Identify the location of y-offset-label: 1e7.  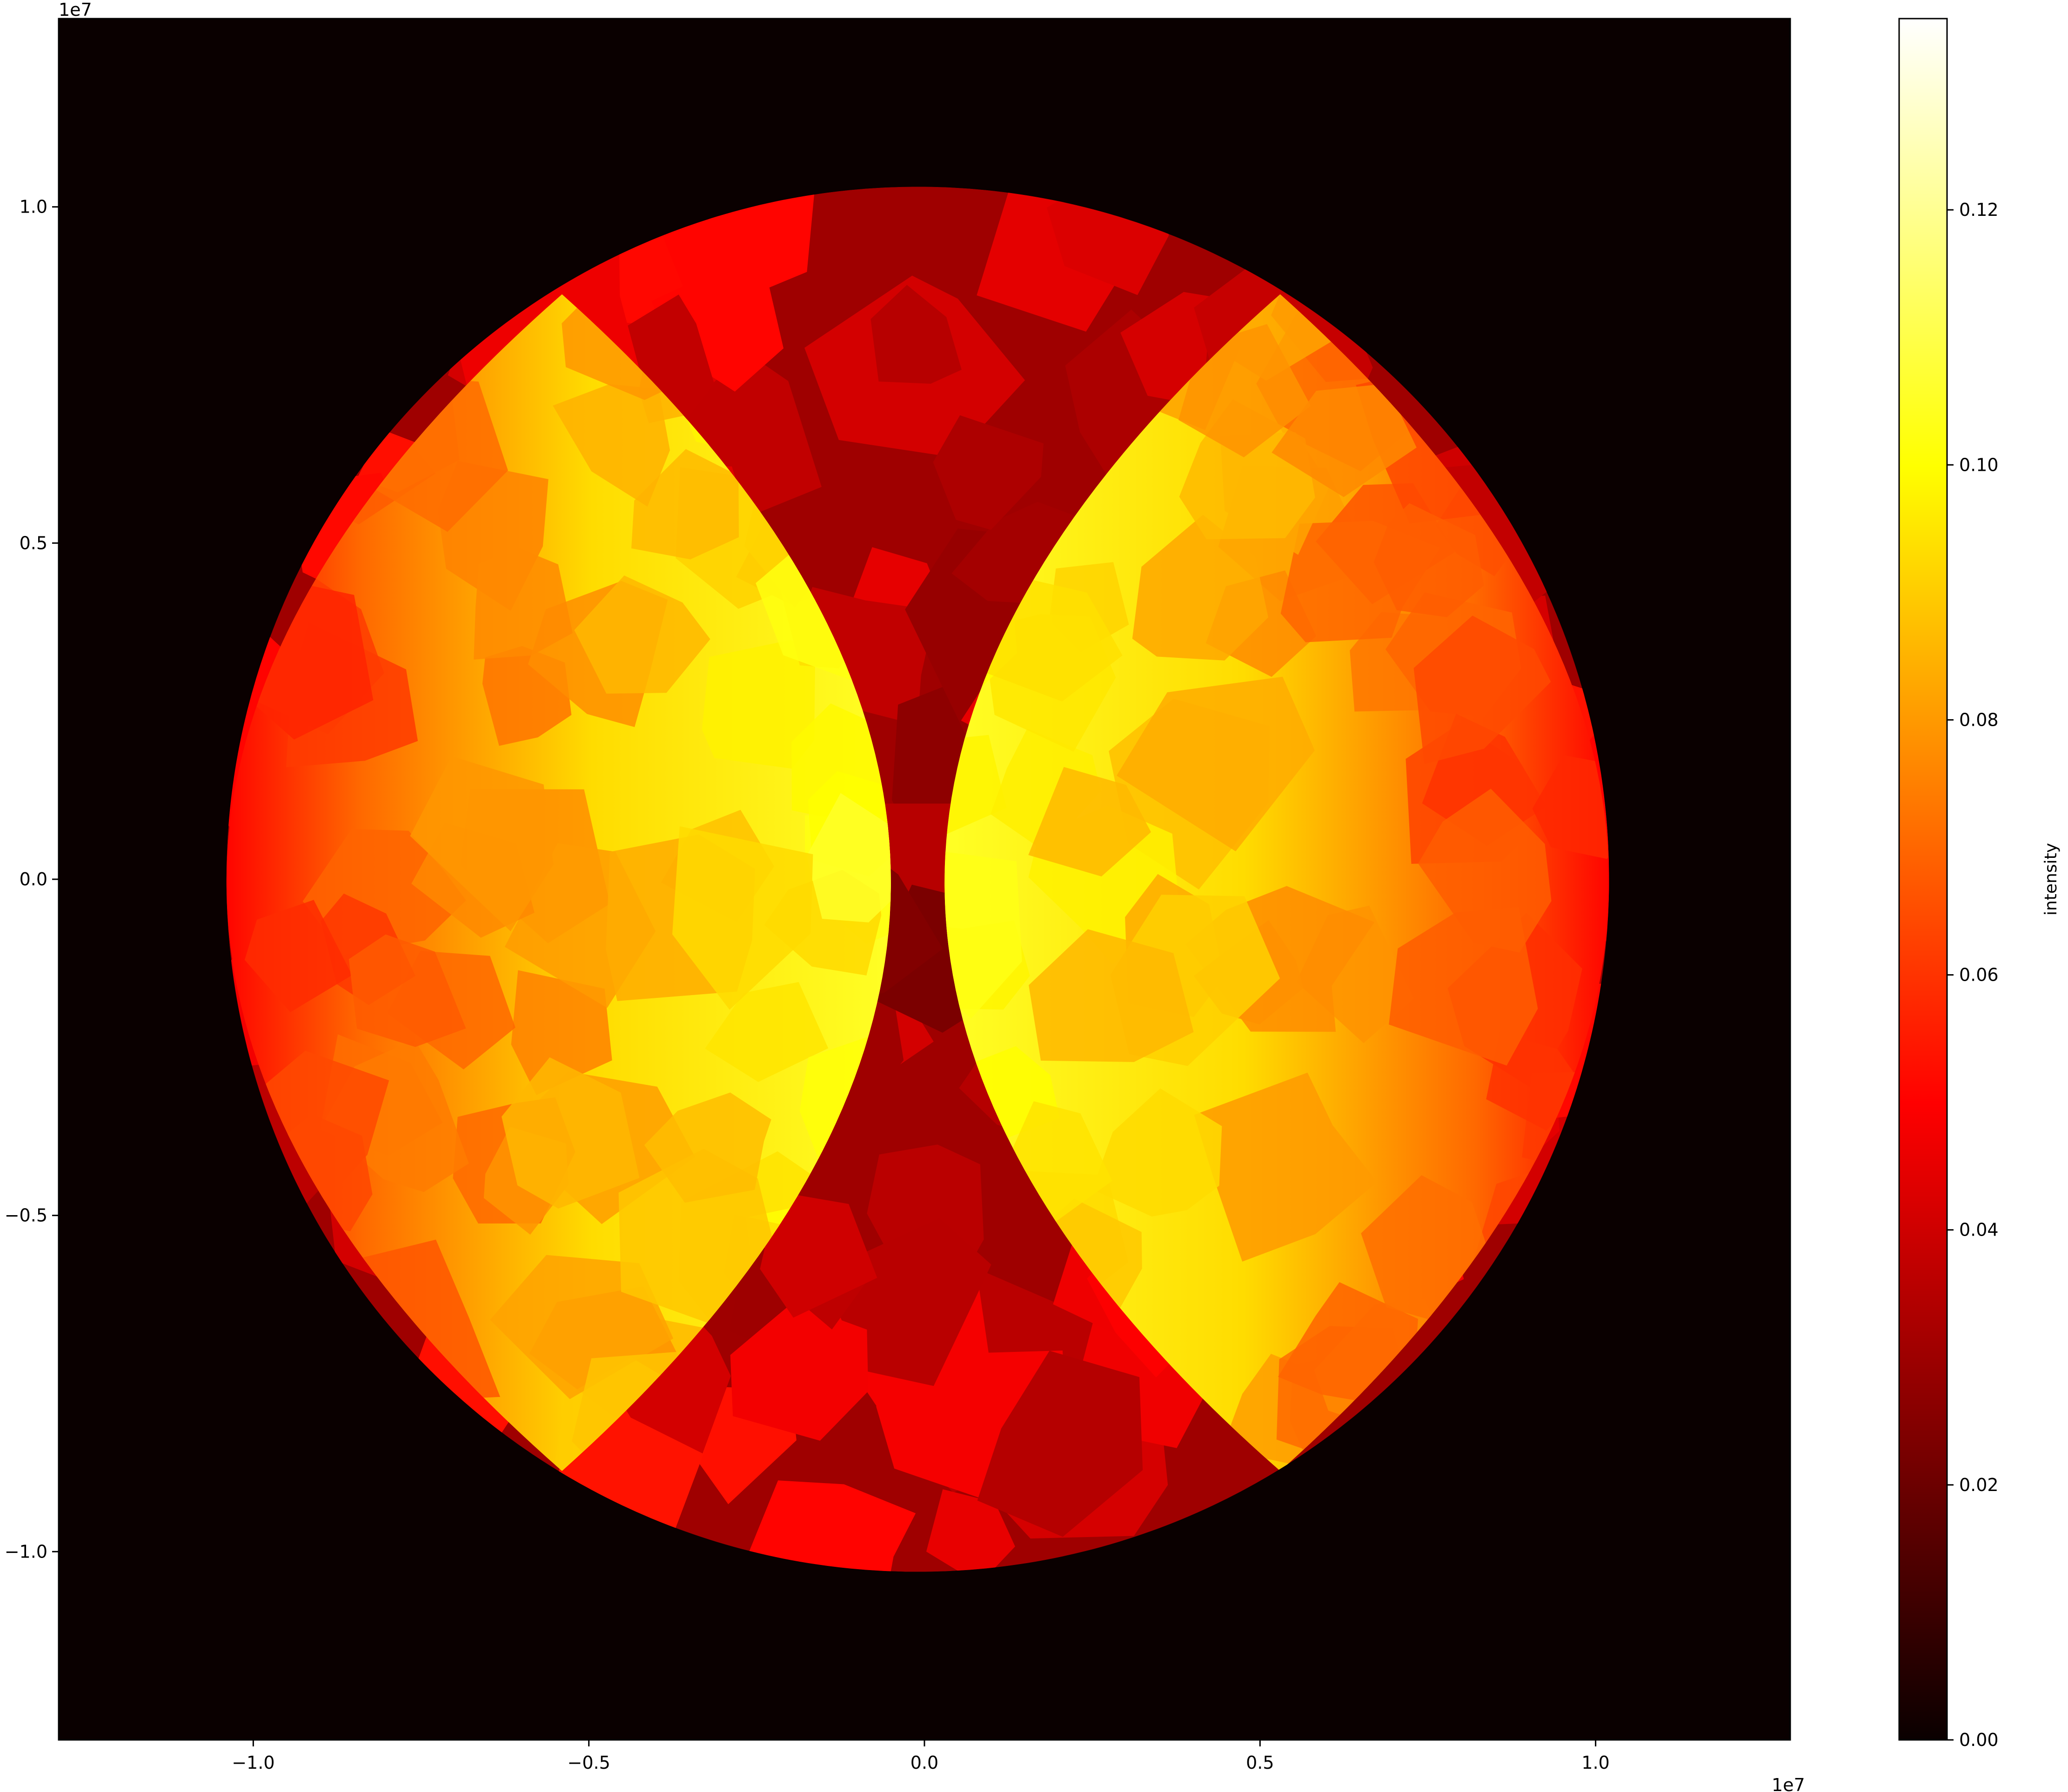
(75, 10).